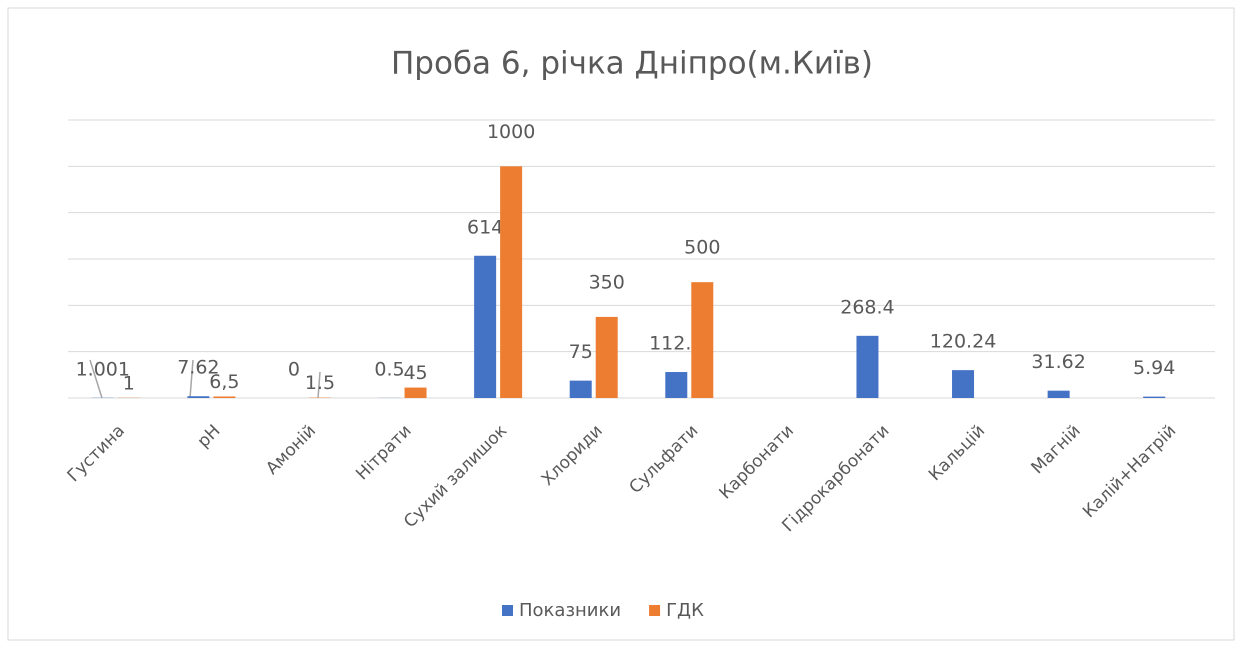 The height and width of the screenshot is (648, 1242). Describe the element at coordinates (511, 132) in the screenshot. I see `data-label: 1000` at that location.